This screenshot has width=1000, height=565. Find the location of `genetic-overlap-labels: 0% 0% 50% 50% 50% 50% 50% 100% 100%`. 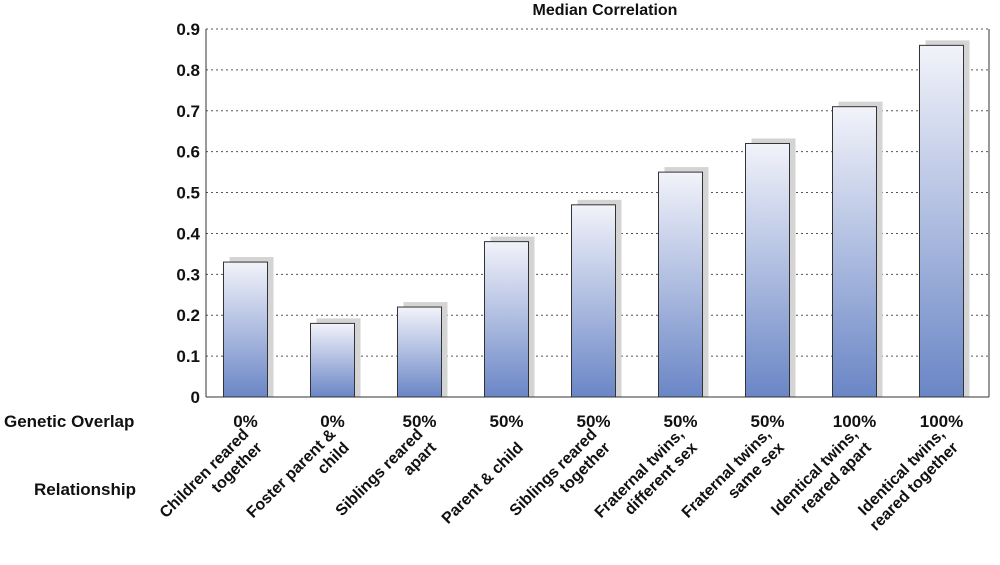

genetic-overlap-labels: 0% 0% 50% 50% 50% 50% 50% 100% 100% is located at coordinates (598, 421).